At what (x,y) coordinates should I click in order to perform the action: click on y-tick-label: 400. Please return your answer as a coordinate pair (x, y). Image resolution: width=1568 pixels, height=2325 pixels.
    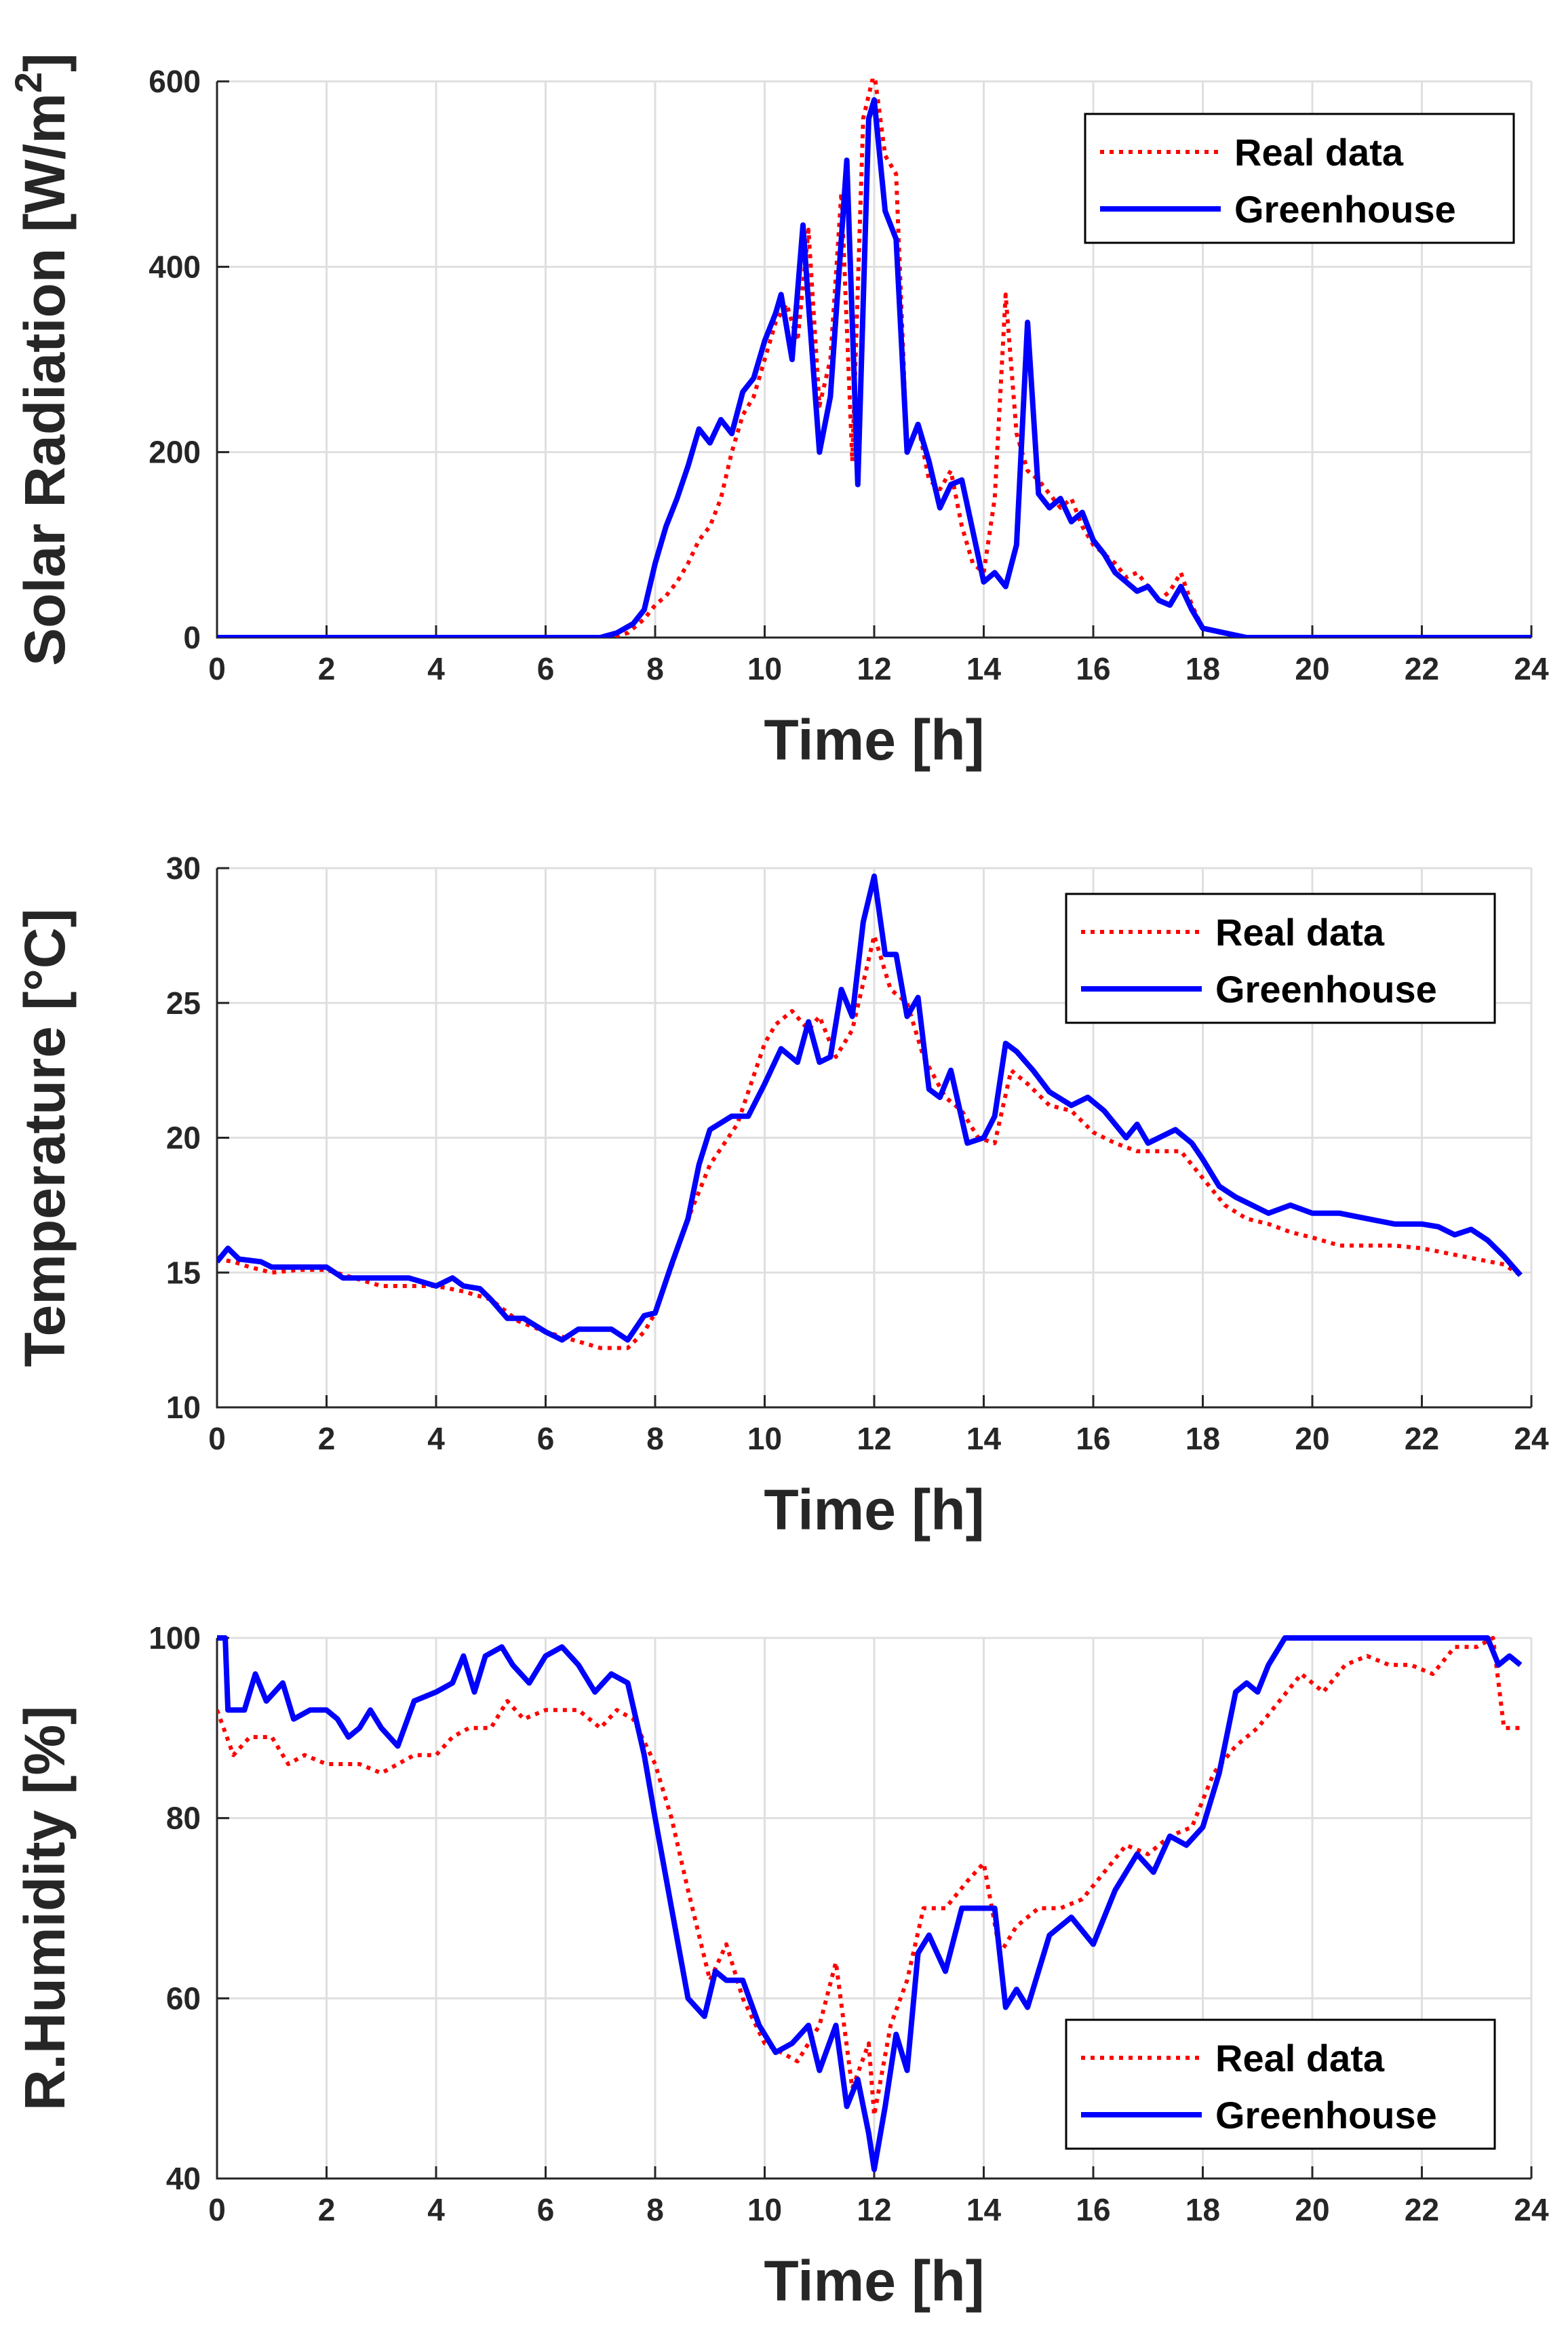
    Looking at the image, I should click on (175, 266).